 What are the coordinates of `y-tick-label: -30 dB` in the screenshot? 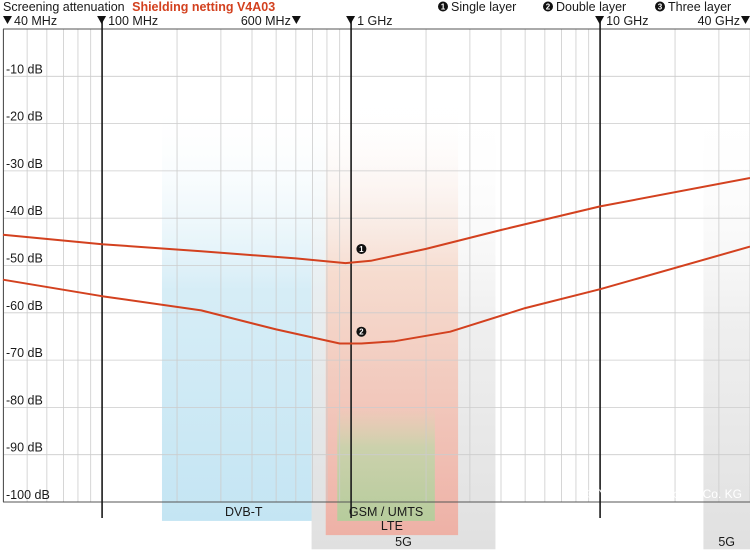 It's located at (24, 164).